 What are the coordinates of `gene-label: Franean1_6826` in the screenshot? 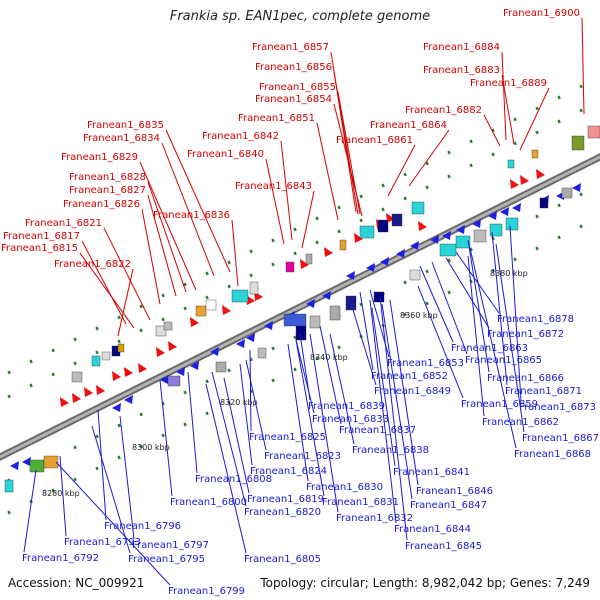 It's located at (101, 204).